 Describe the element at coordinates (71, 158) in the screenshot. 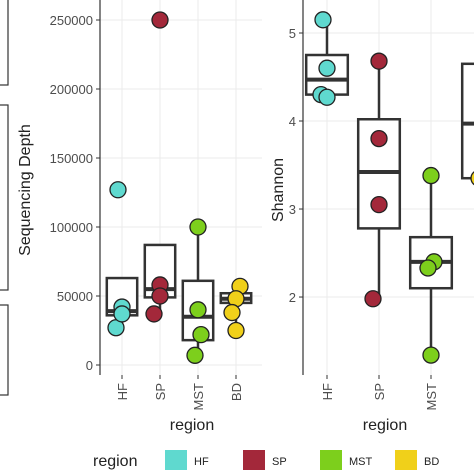

I see `y-tick-label: 150000` at that location.